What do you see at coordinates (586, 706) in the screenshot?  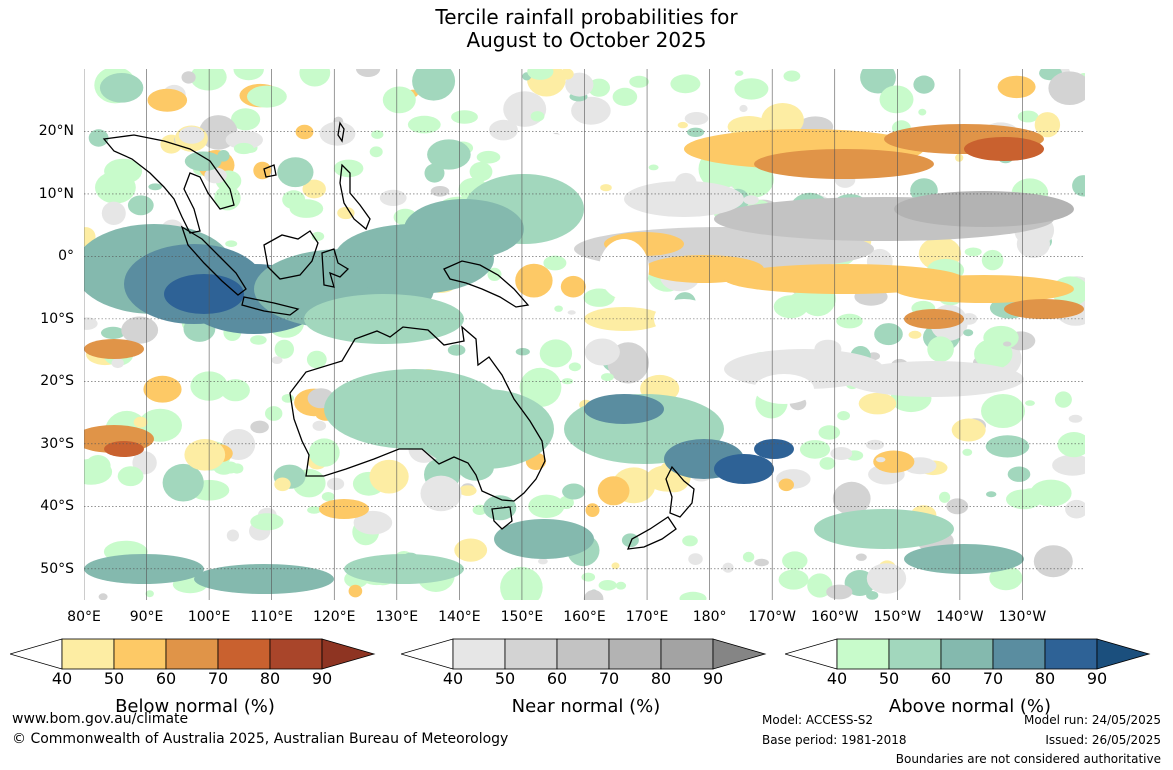 I see `near-normal-colorbar-label: Near normal (%)` at bounding box center [586, 706].